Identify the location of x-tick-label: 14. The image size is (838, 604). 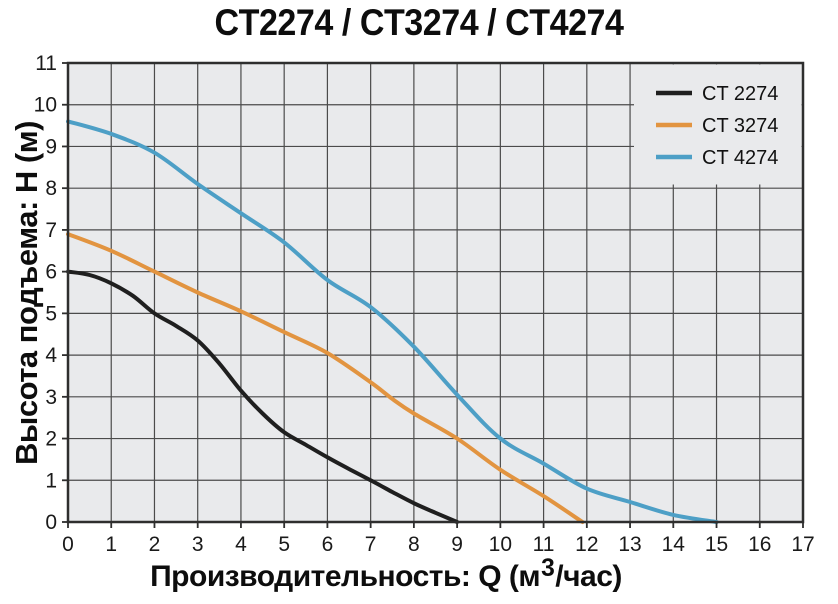
(674, 544).